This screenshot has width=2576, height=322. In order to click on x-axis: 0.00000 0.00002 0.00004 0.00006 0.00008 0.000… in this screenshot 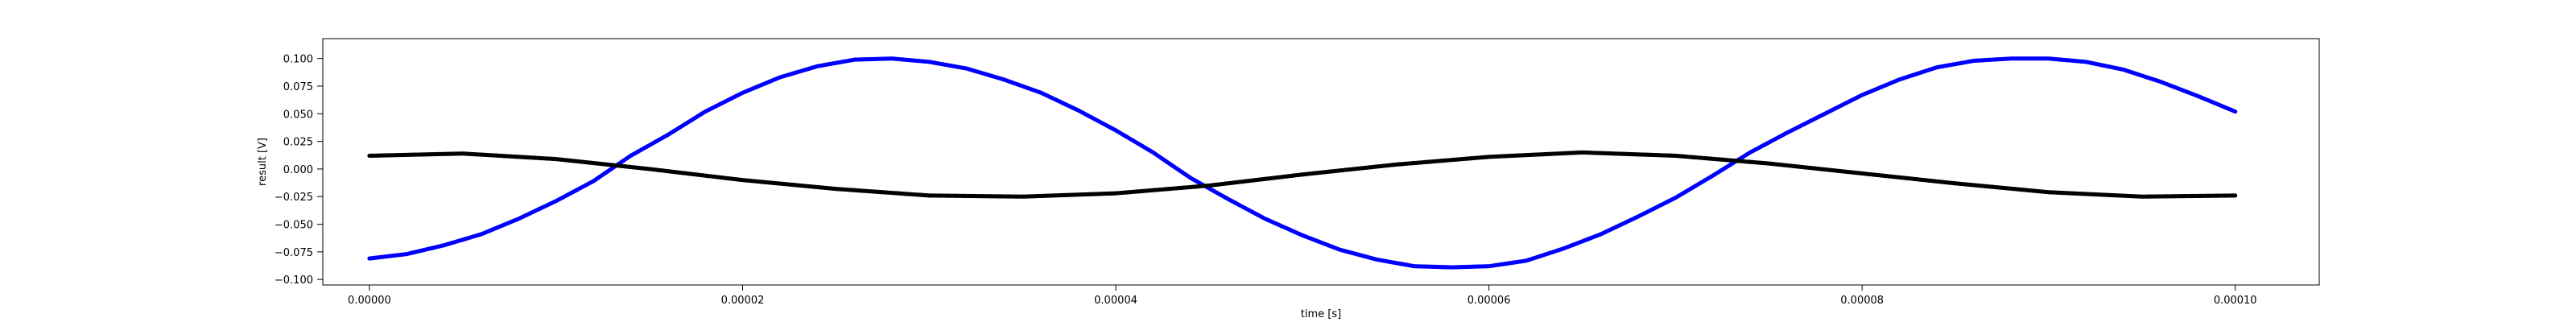, I will do `click(1302, 296)`.